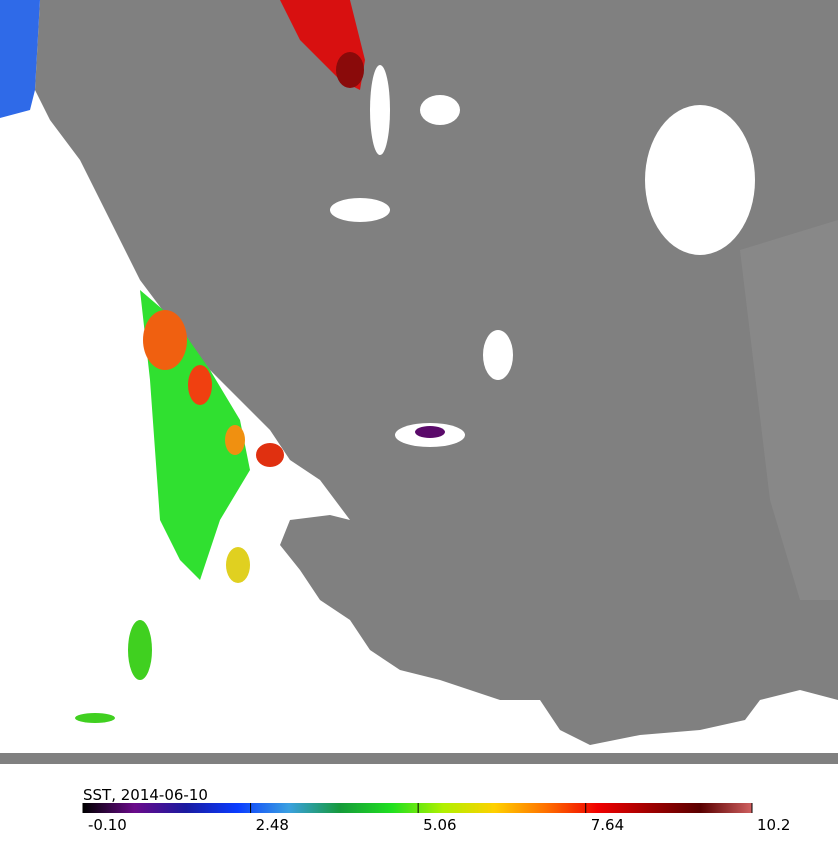 The height and width of the screenshot is (844, 838). Describe the element at coordinates (607, 825) in the screenshot. I see `colorbar-tick-label: 7.64` at that location.